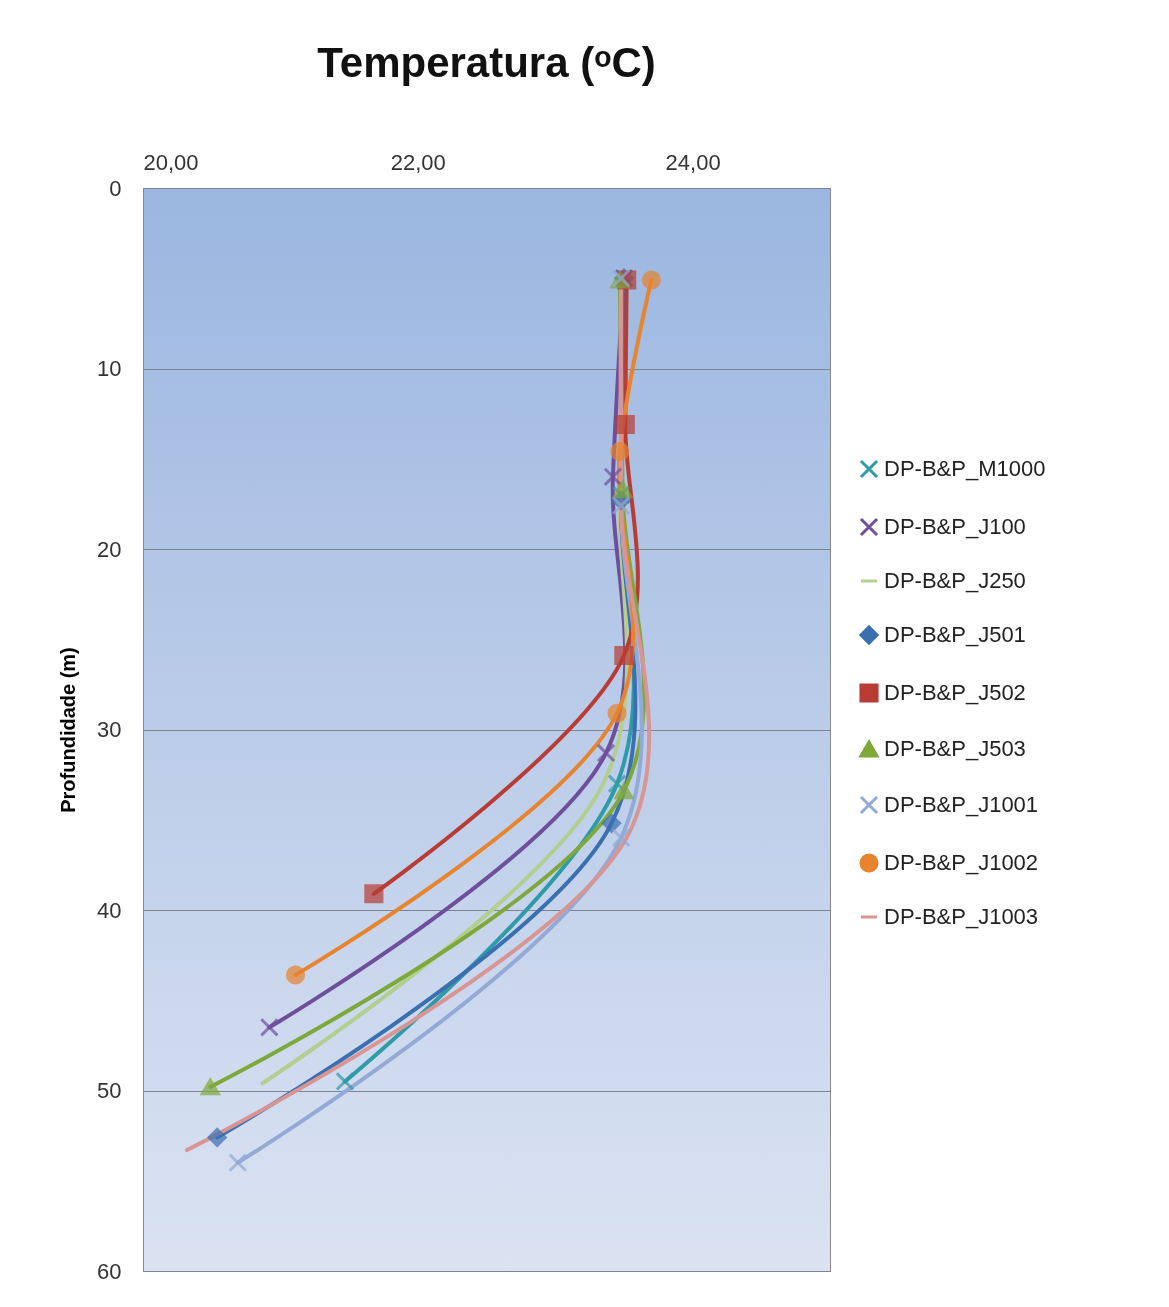 This screenshot has width=1169, height=1307. Describe the element at coordinates (955, 526) in the screenshot. I see `legend-label: DP-B&P_J100` at that location.